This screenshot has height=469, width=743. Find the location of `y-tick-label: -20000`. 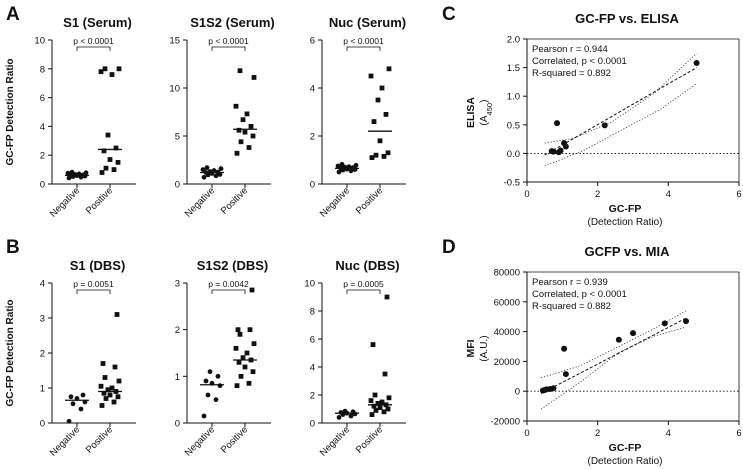

y-tick-label: -20000 is located at coordinates (505, 422).